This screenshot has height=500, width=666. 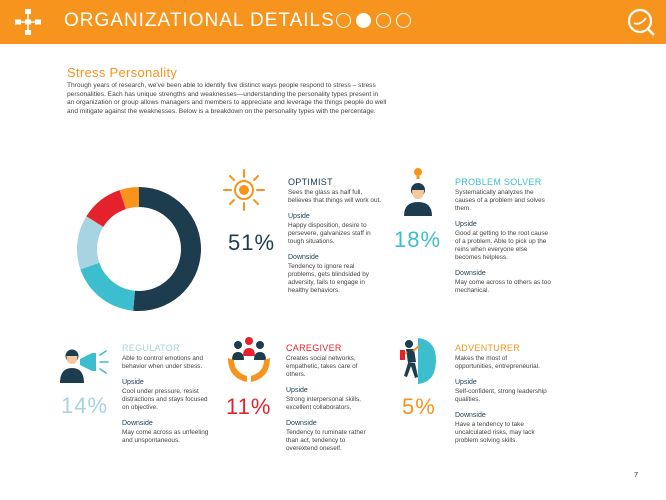 I want to click on pagination-dot-active, so click(x=363, y=20).